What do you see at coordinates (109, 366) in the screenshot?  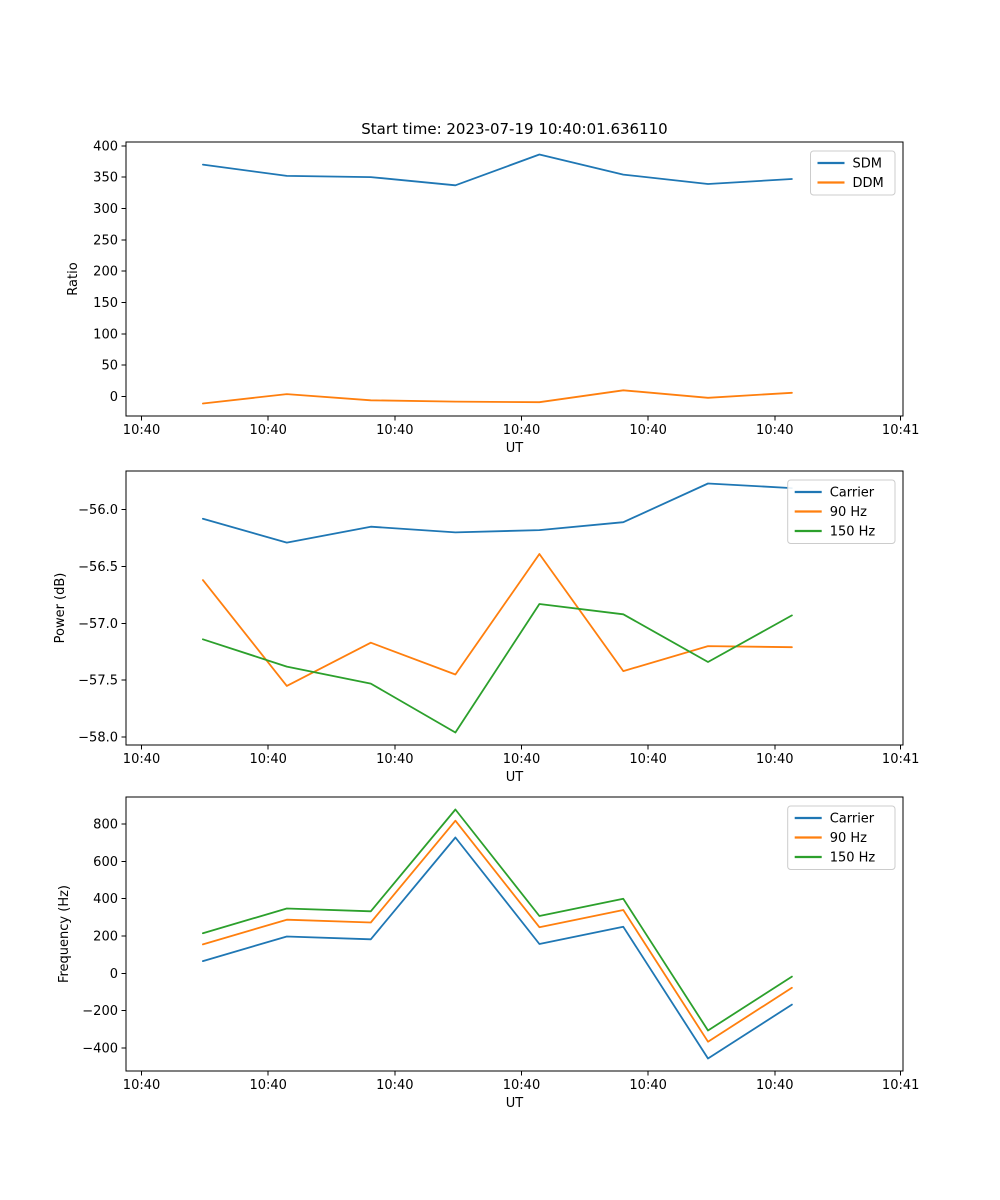 I see `y-tick-label: 50` at bounding box center [109, 366].